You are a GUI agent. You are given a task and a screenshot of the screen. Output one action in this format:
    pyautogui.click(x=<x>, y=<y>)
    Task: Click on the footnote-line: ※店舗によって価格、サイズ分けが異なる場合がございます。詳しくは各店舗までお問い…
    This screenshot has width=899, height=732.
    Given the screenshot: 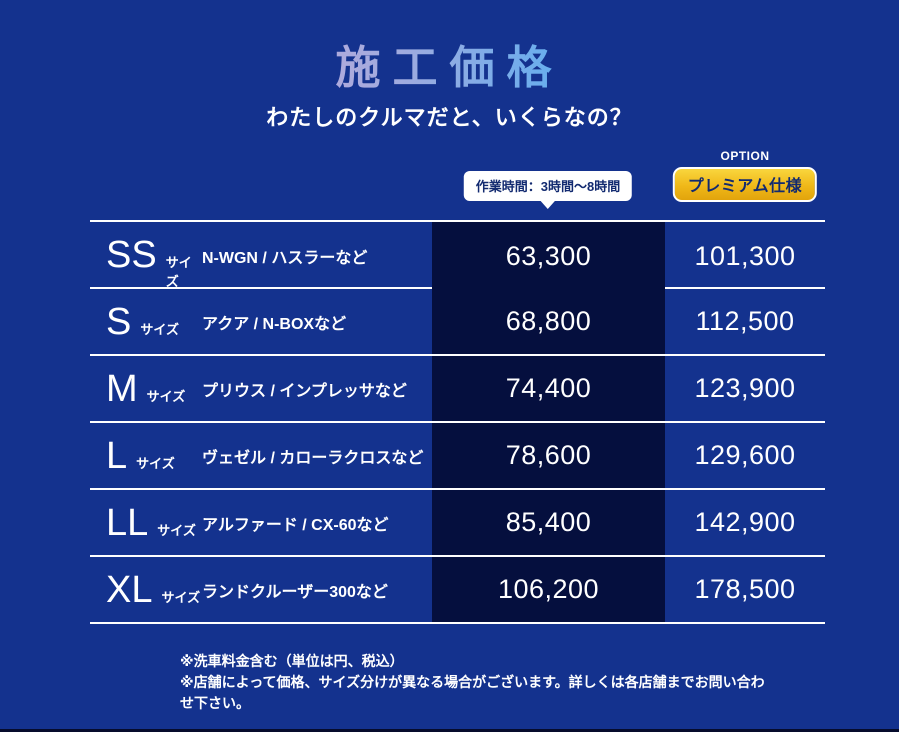 What is the action you would take?
    pyautogui.click(x=472, y=692)
    